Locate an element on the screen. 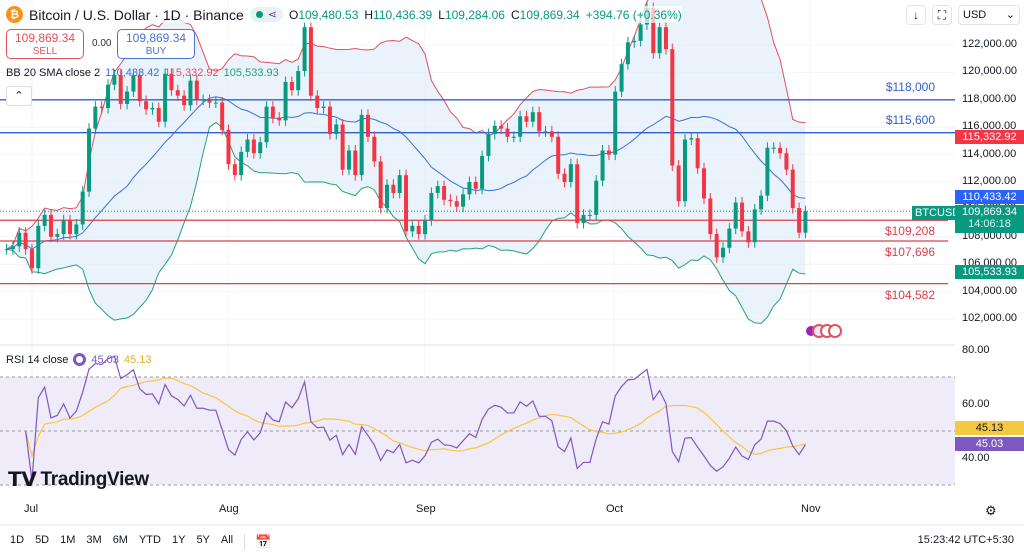  range-3m: 3M is located at coordinates (94, 540).